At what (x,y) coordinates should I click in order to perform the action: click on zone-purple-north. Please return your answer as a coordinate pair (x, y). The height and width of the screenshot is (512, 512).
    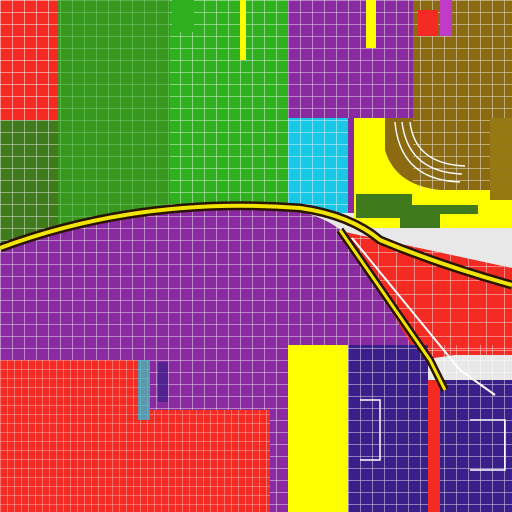
    Looking at the image, I should click on (350, 59).